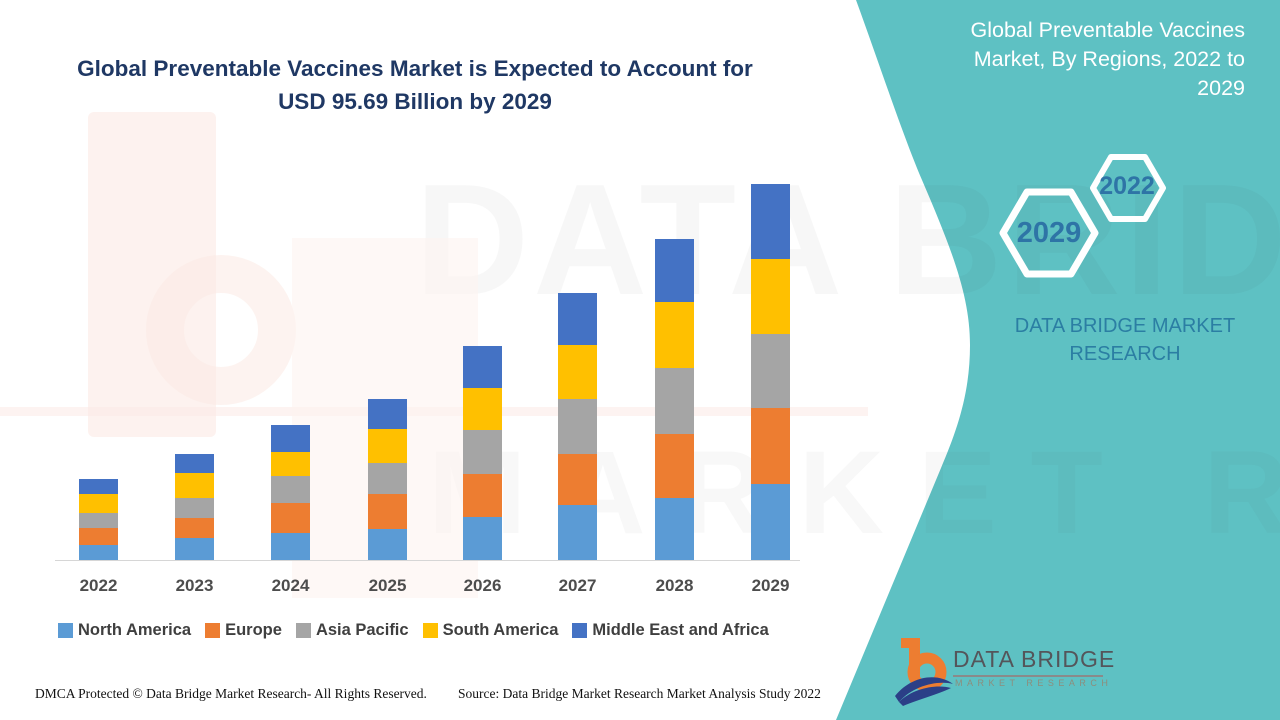 The image size is (1280, 720). Describe the element at coordinates (674, 400) in the screenshot. I see `bar-segment-2028-asia-pacific` at that location.